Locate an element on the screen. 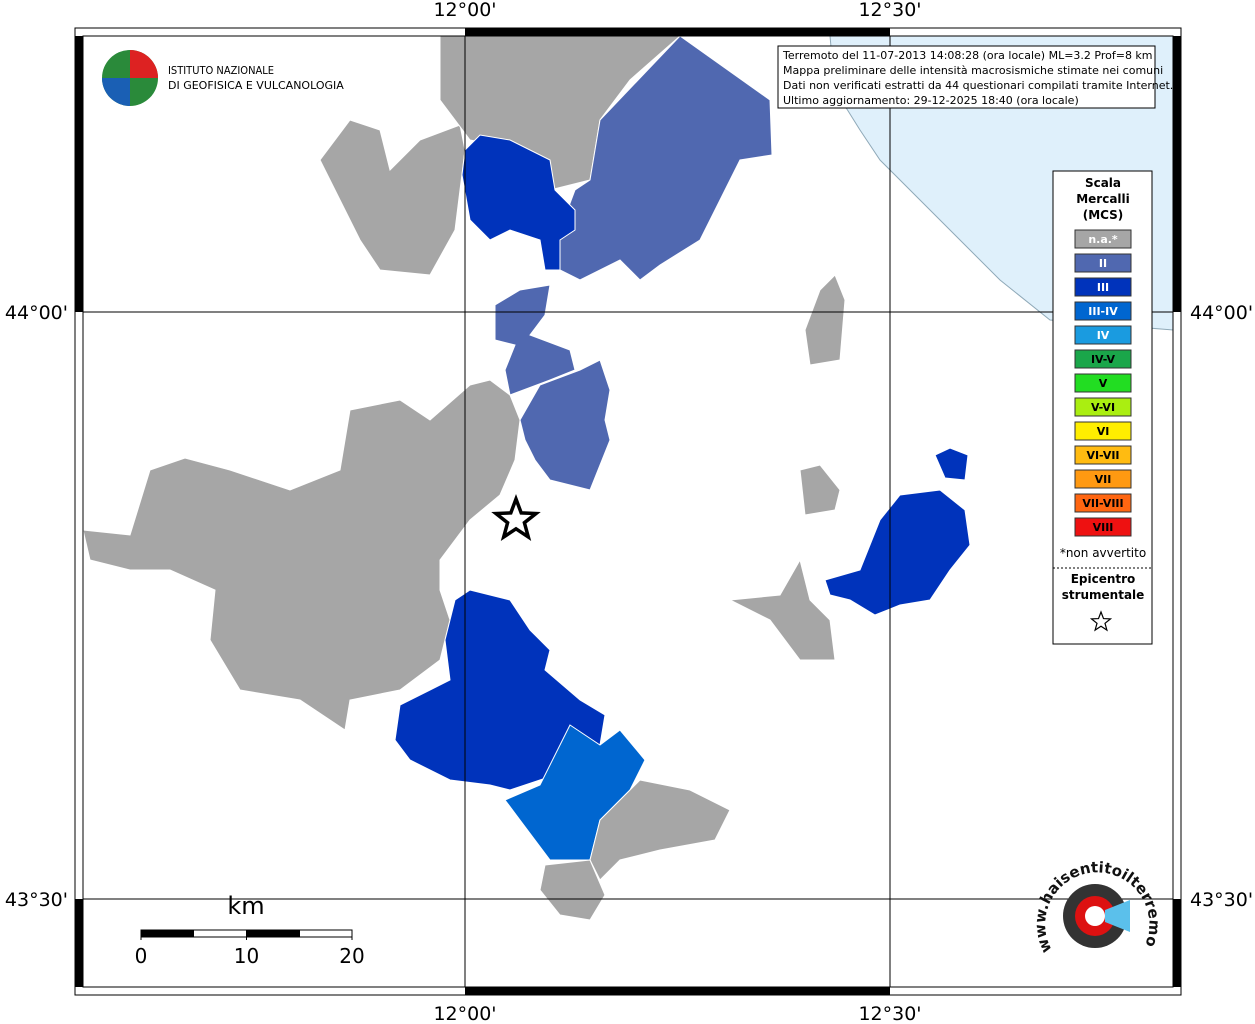 This screenshot has width=1255, height=1024. legend-label: VIII is located at coordinates (1103, 527).